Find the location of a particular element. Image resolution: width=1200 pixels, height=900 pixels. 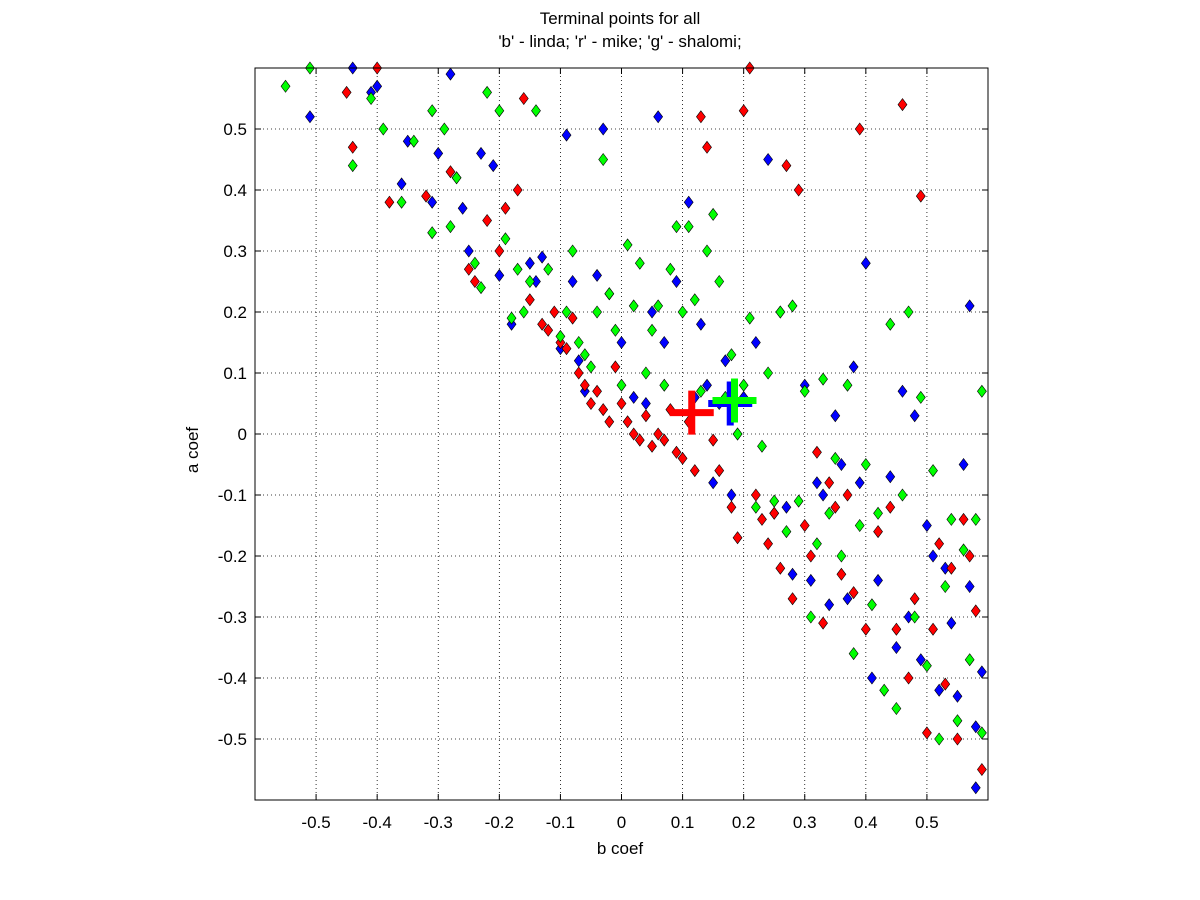

x-axis-label: b coef is located at coordinates (620, 848).